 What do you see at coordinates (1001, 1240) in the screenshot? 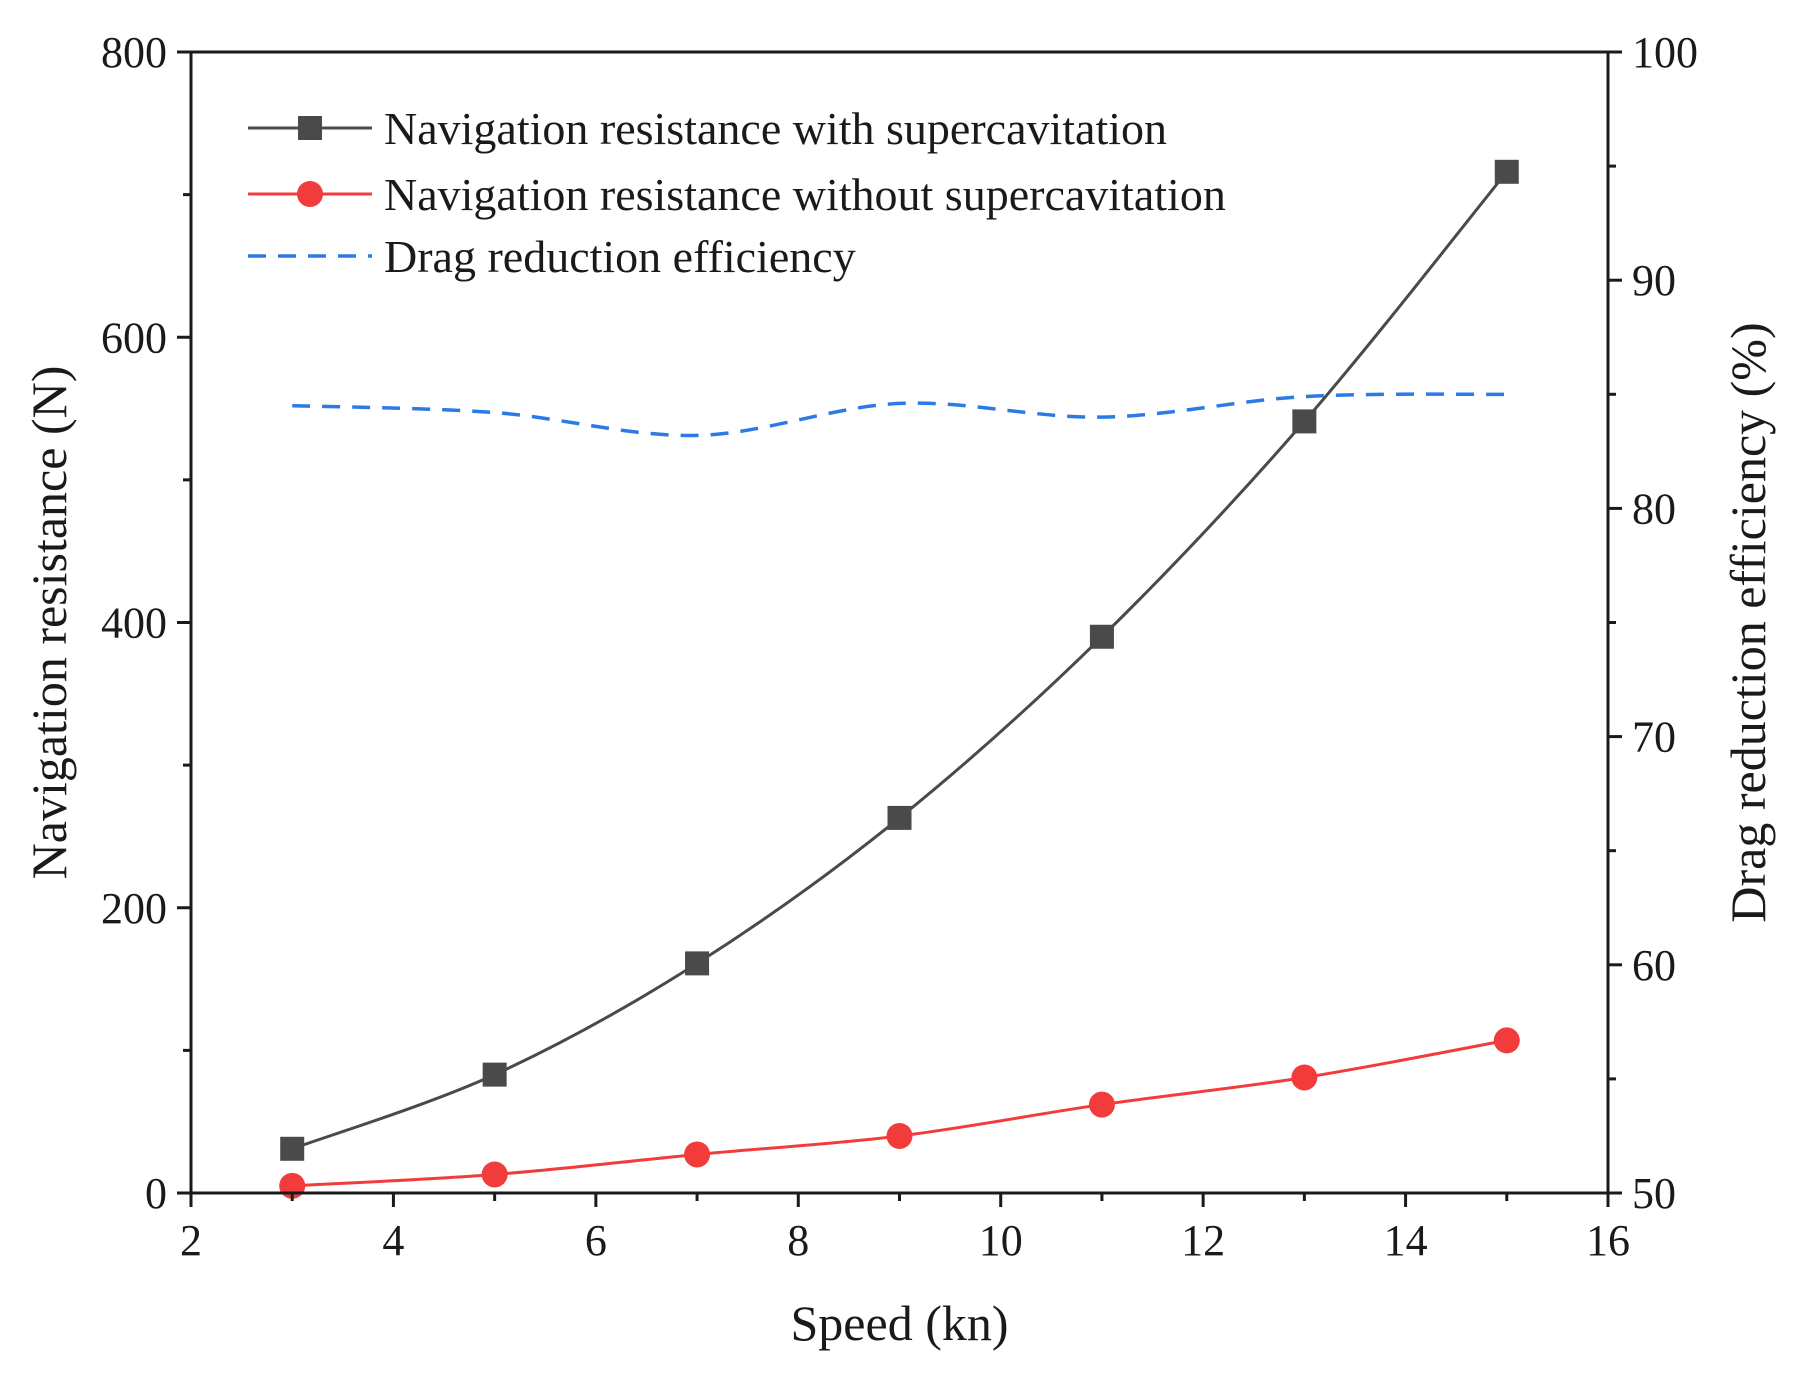
I see `x-tick-label: 10` at bounding box center [1001, 1240].